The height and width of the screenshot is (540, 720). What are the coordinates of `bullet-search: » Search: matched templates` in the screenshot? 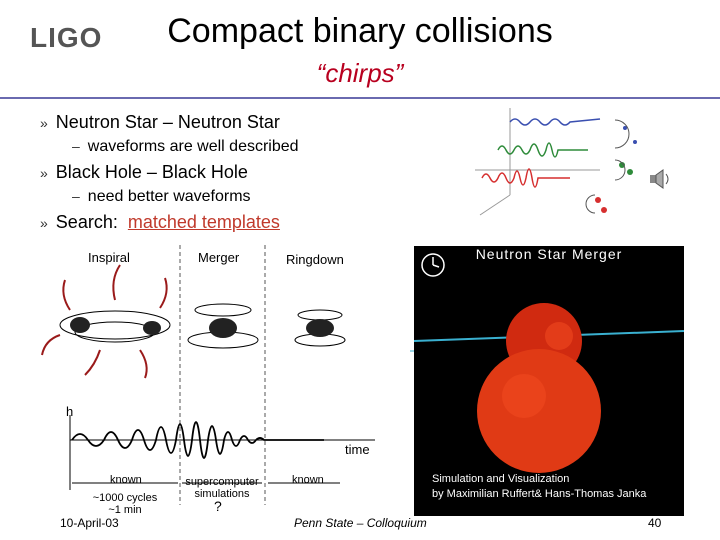 It's located at (160, 222).